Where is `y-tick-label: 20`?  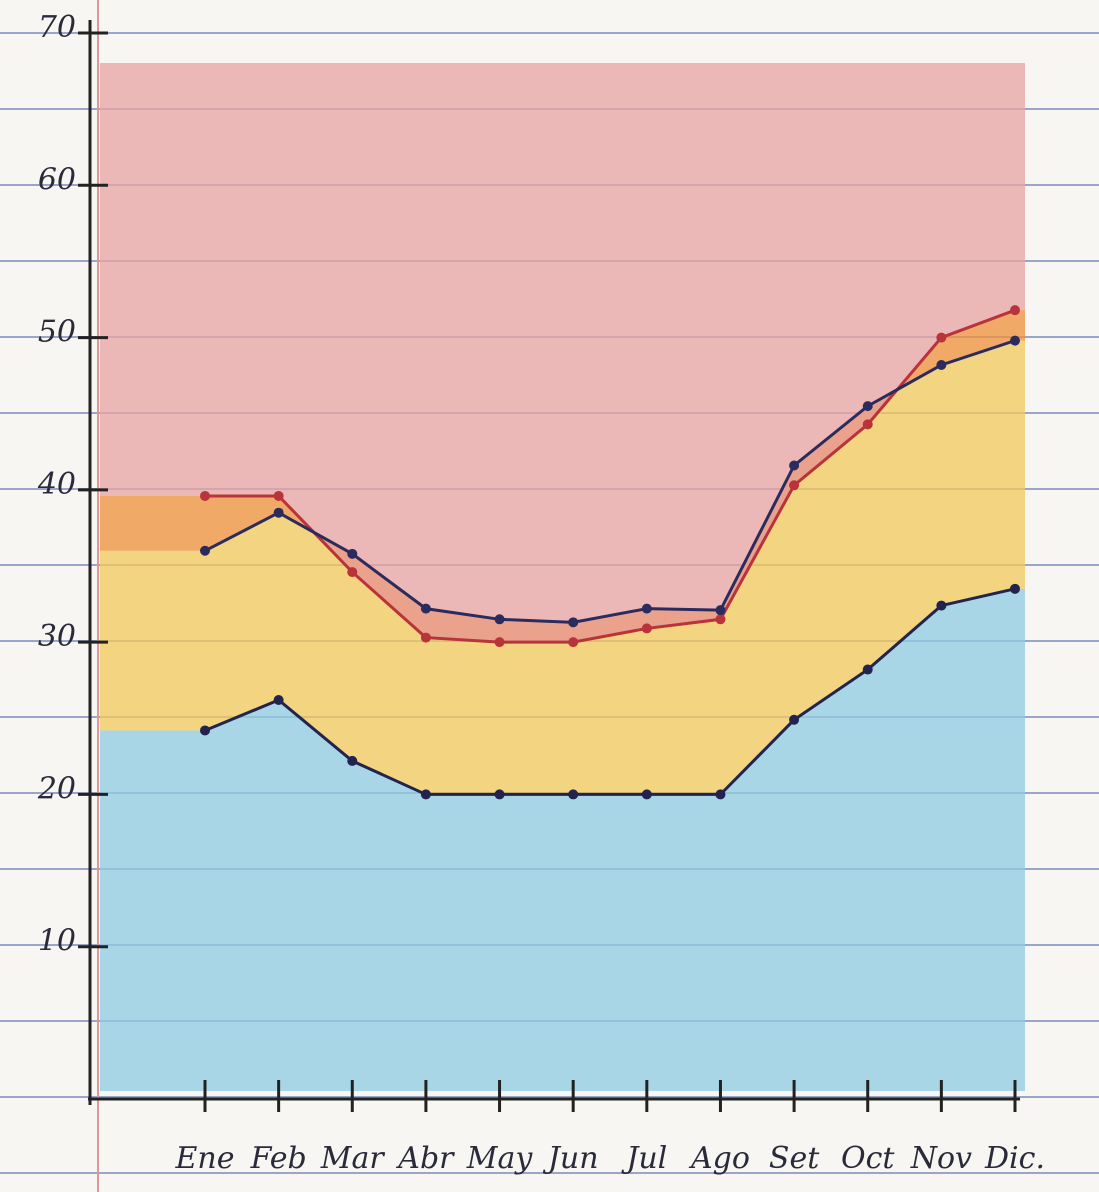
y-tick-label: 20 is located at coordinates (56, 788).